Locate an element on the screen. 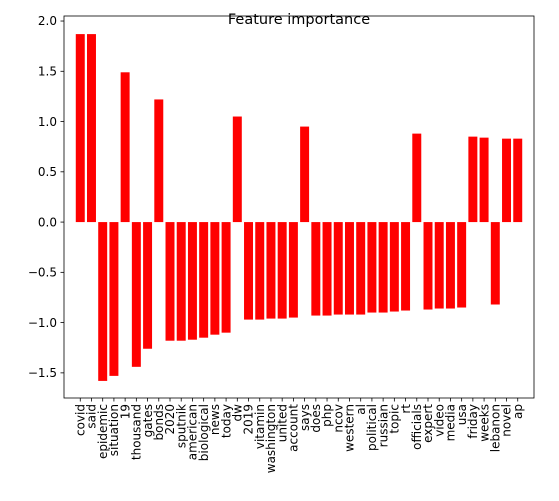  x-tick-label: ap is located at coordinates (518, 411).